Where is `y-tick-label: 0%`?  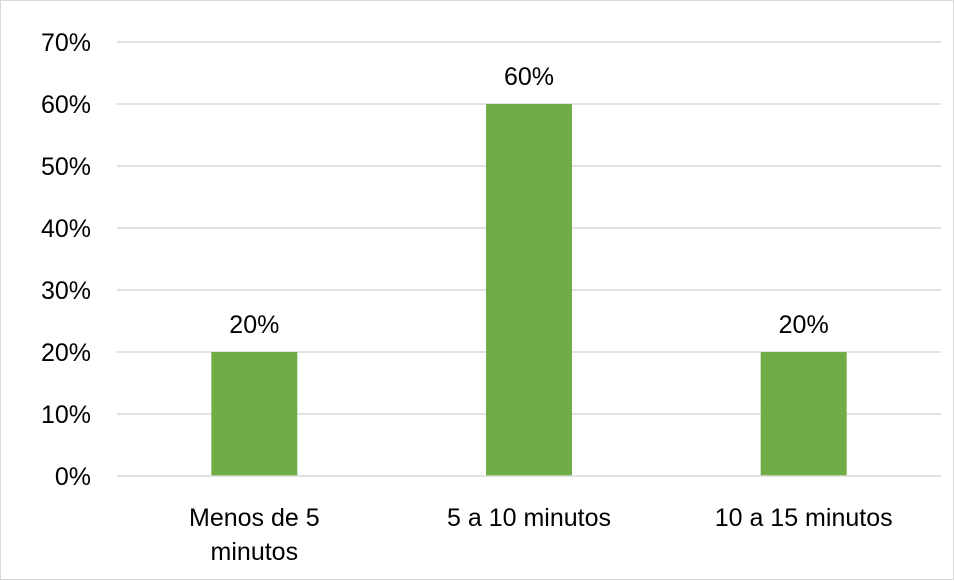
y-tick-label: 0% is located at coordinates (73, 477).